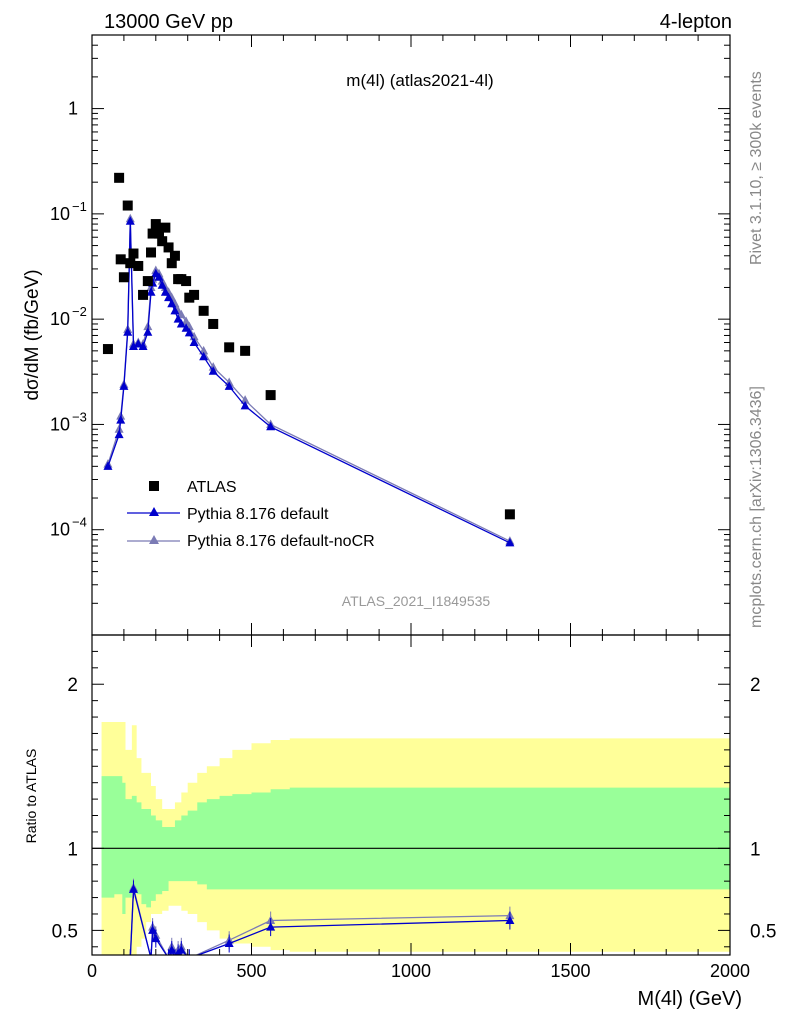 This screenshot has width=786, height=1024. Describe the element at coordinates (79, 206) in the screenshot. I see `y-tick-label-exponent: −1` at that location.